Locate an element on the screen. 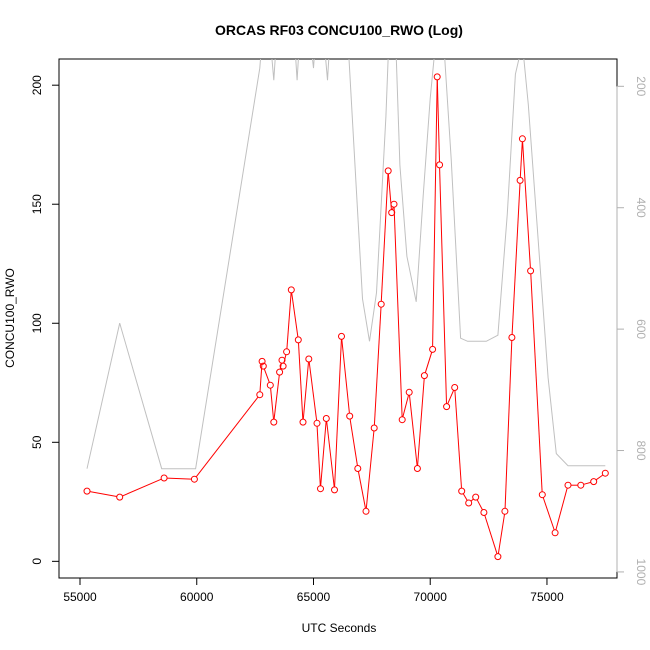  y-tick-label: 200 is located at coordinates (37, 85).